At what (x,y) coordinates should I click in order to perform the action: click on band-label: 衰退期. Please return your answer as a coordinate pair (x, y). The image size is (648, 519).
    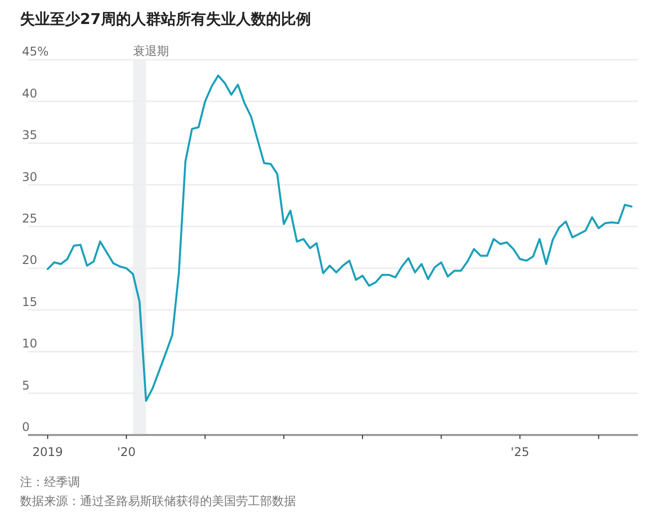
    Looking at the image, I should click on (150, 51).